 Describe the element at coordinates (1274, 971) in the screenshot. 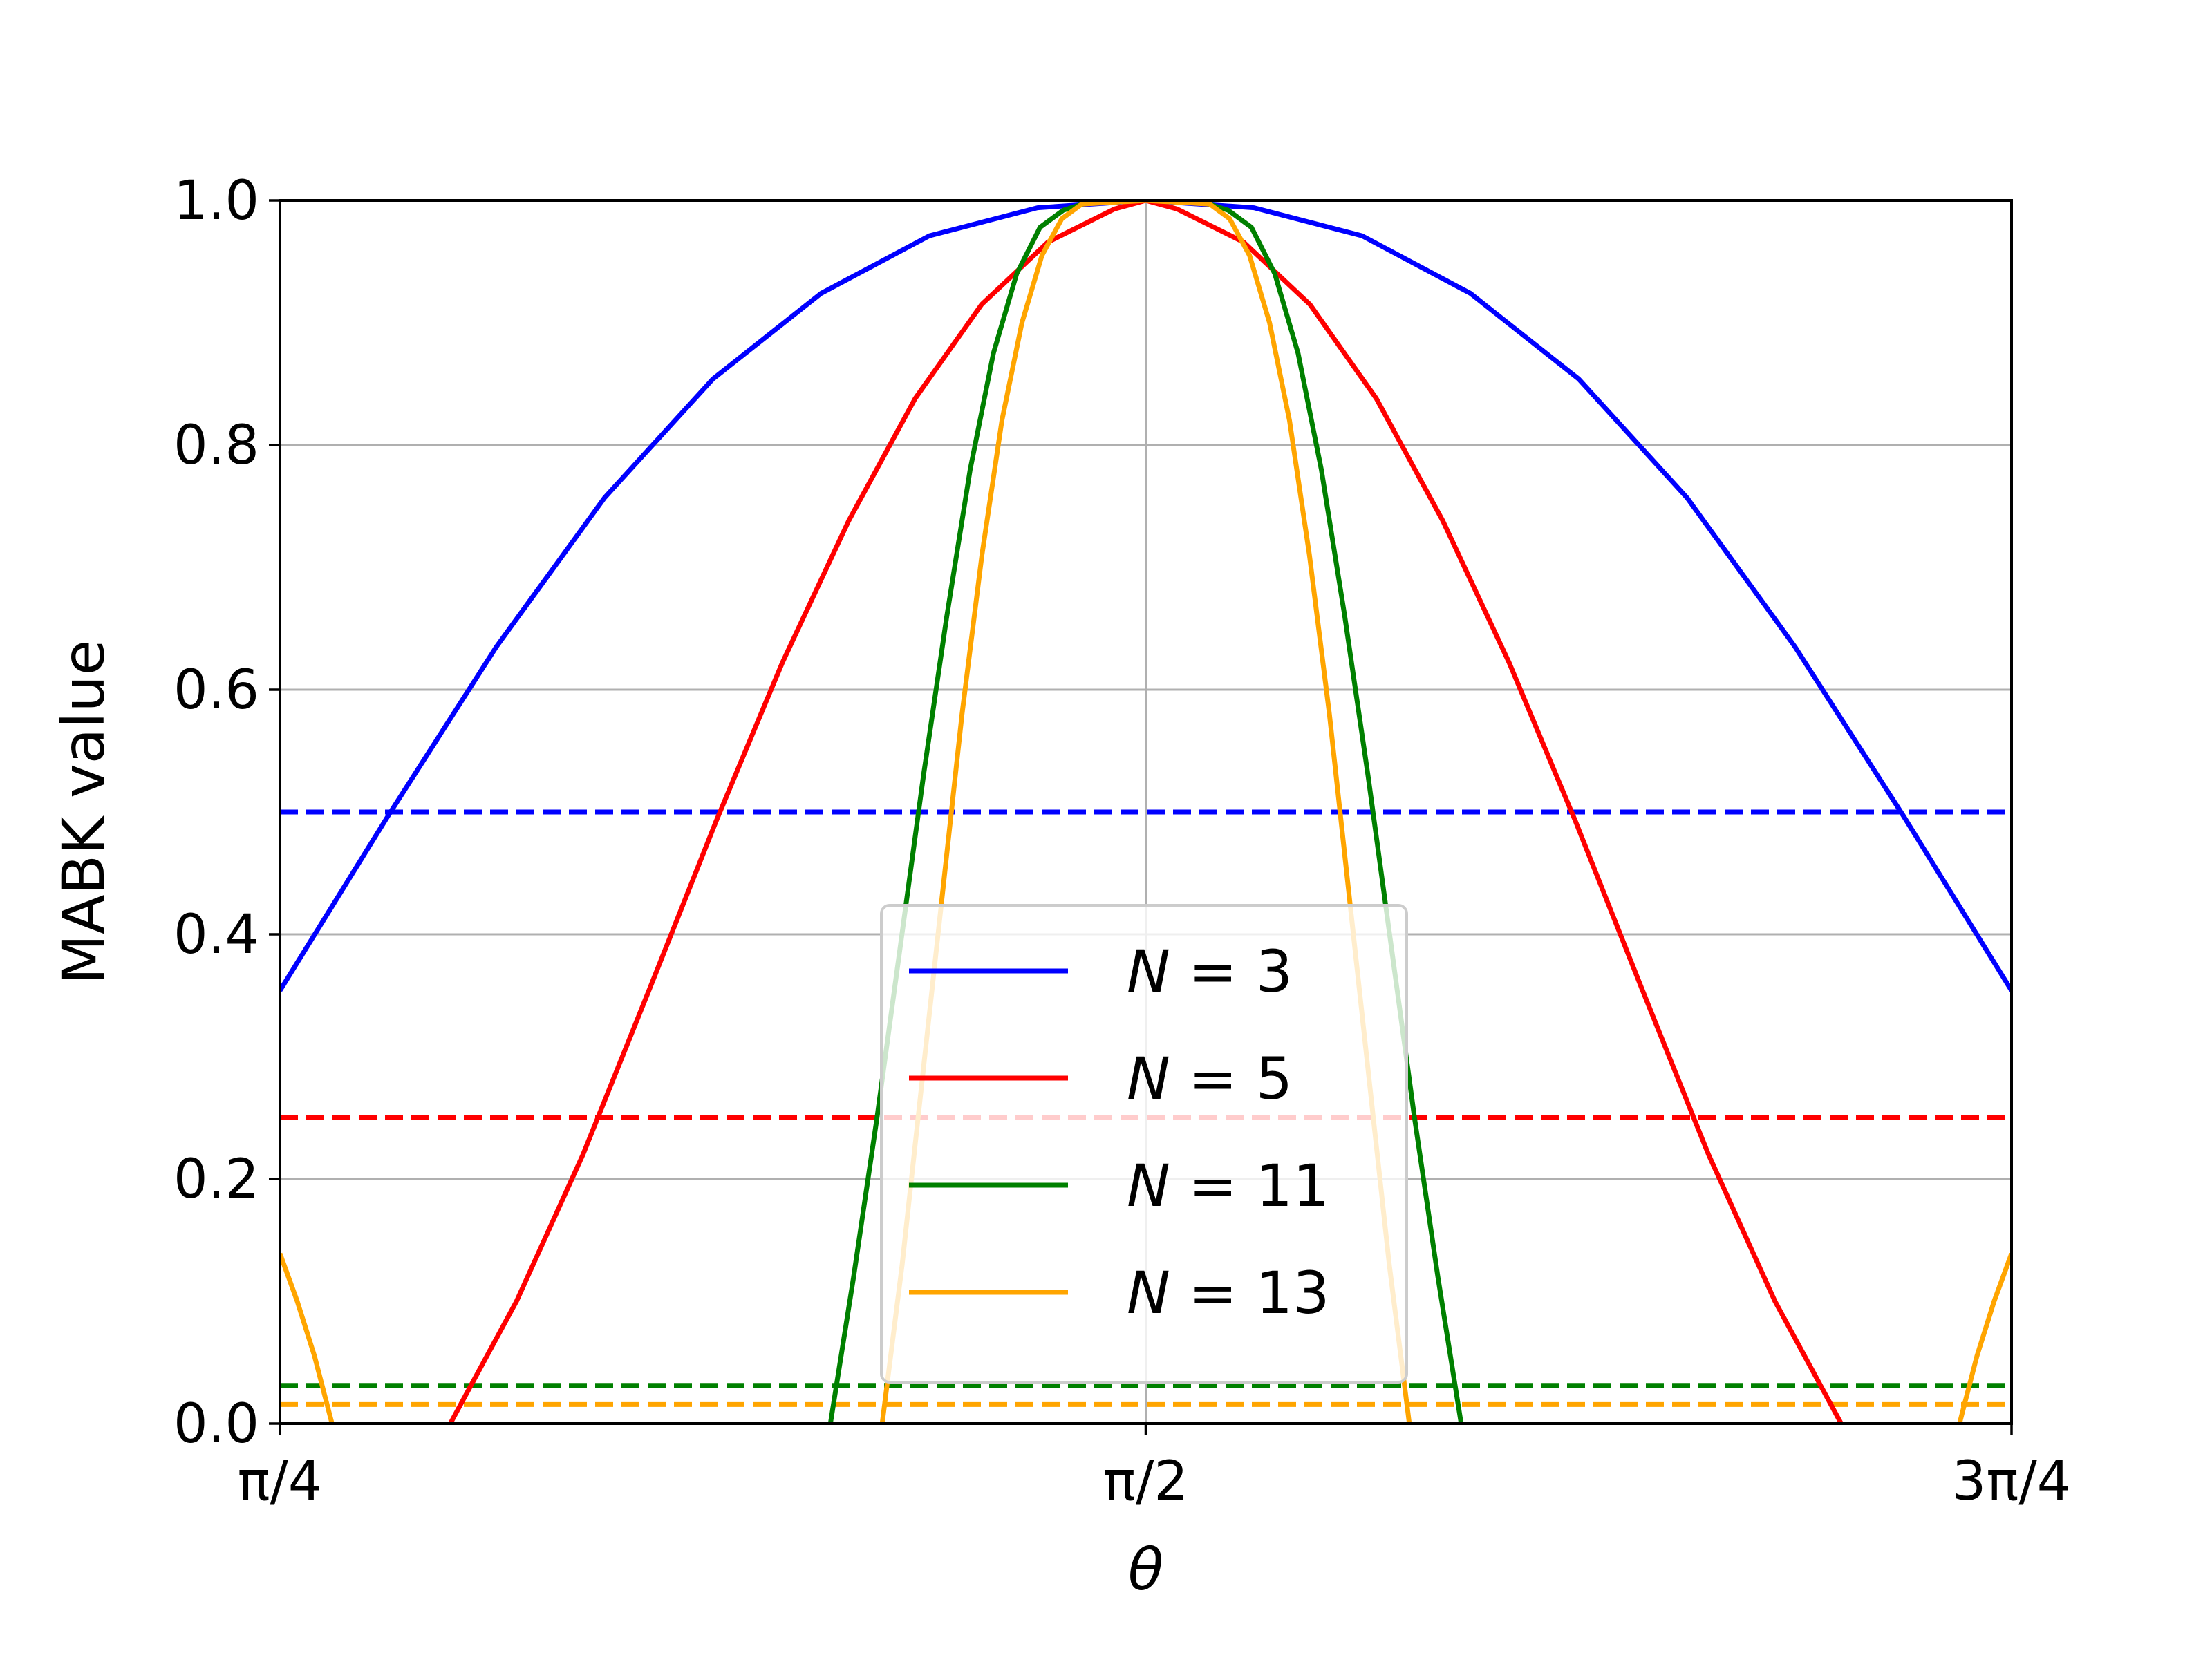

I see `legend-value: 3` at that location.